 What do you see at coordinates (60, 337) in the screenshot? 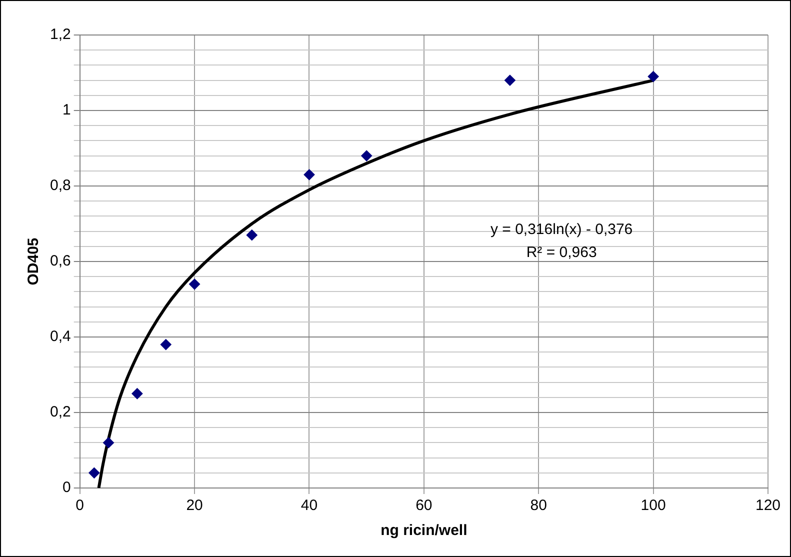
I see `y-tick-label: 0,4` at bounding box center [60, 337].